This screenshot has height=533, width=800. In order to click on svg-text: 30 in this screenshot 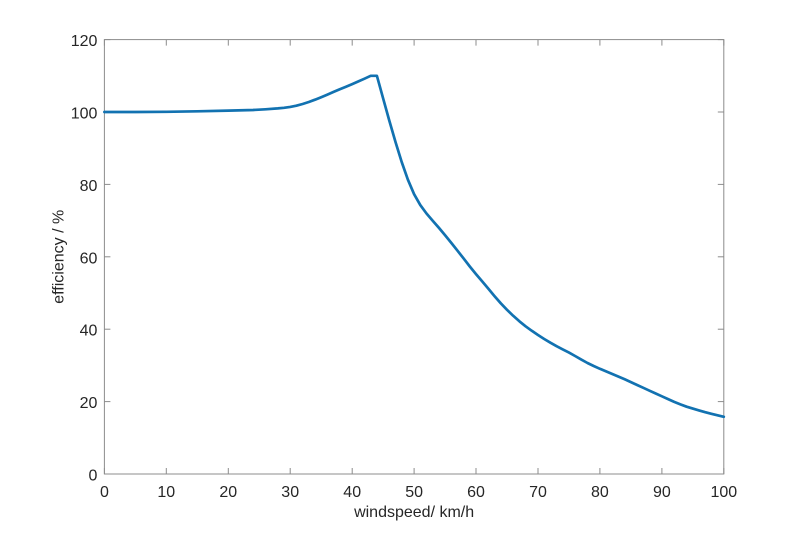, I will do `click(290, 492)`.